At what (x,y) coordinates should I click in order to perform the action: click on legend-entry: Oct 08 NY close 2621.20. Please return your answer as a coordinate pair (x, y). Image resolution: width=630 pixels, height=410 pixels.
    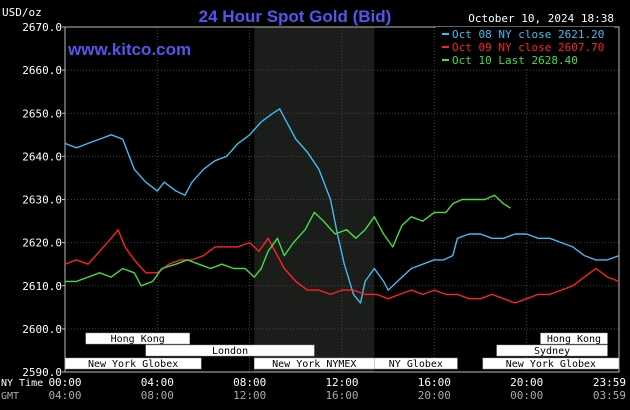
    Looking at the image, I should click on (528, 34).